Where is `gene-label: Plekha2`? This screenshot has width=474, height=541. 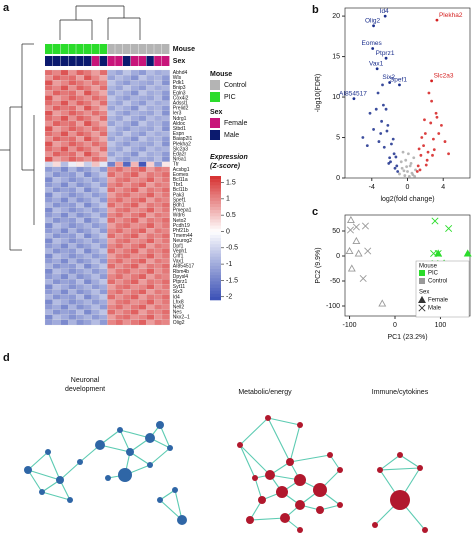
gene-label: Plekha2 is located at coordinates (451, 15).